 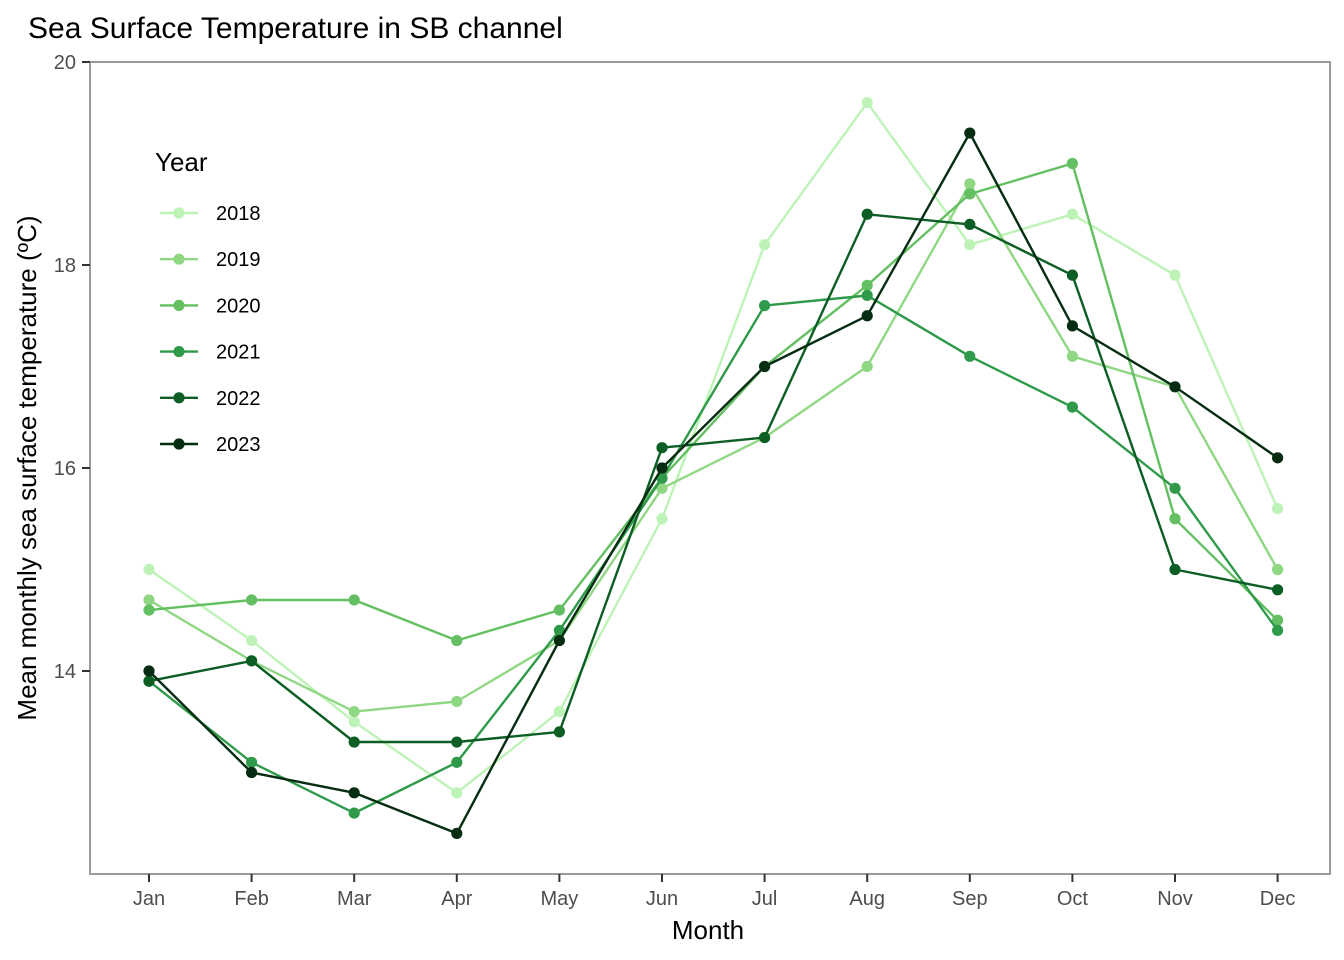 I want to click on data-point-2022-Oct, so click(x=1072, y=275).